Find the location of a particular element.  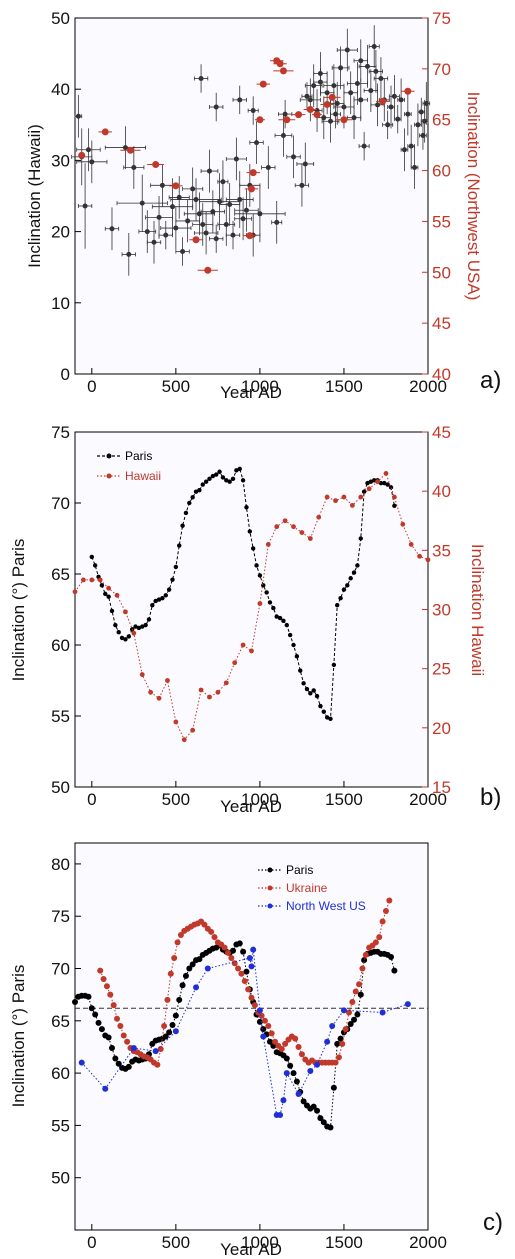

y-tick-label-left-b: 65 is located at coordinates (60, 574).